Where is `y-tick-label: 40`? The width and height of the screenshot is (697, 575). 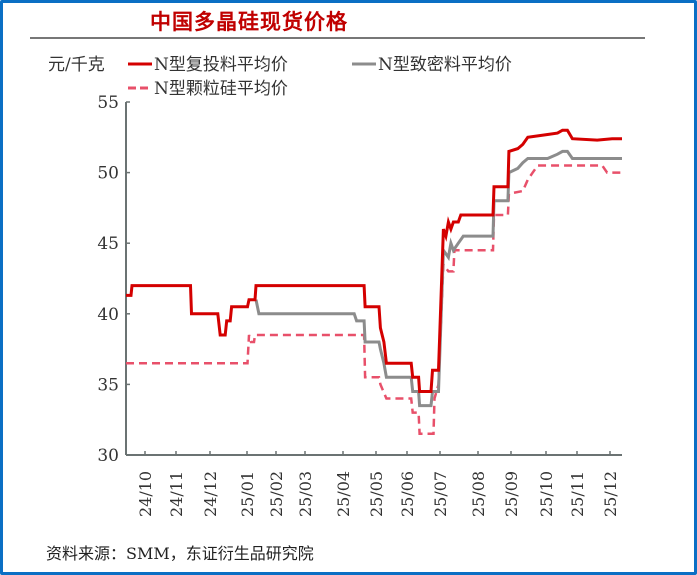
y-tick-label: 40 is located at coordinates (108, 315).